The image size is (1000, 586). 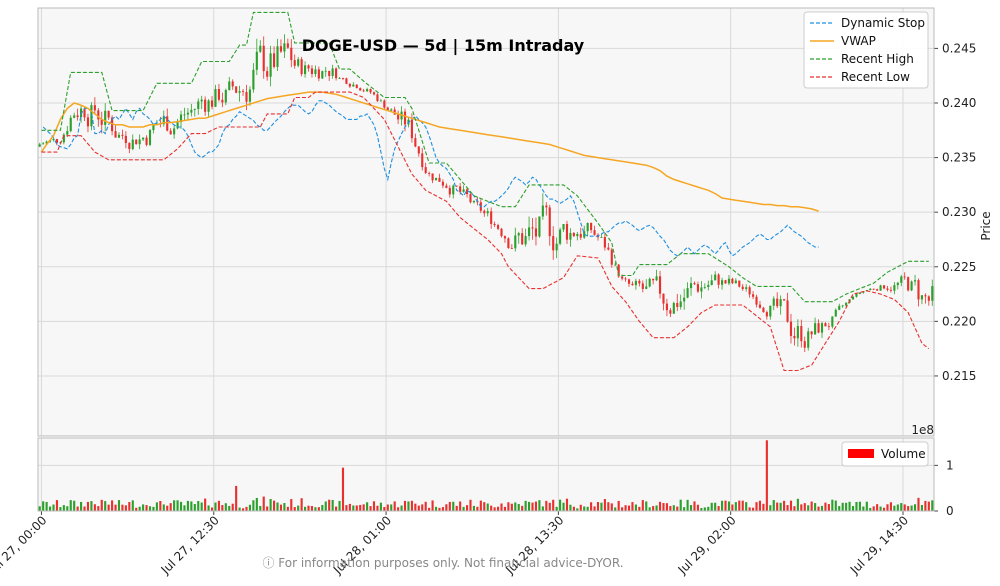 What do you see at coordinates (875, 77) in the screenshot?
I see `legend-label-recent-low: Recent Low` at bounding box center [875, 77].